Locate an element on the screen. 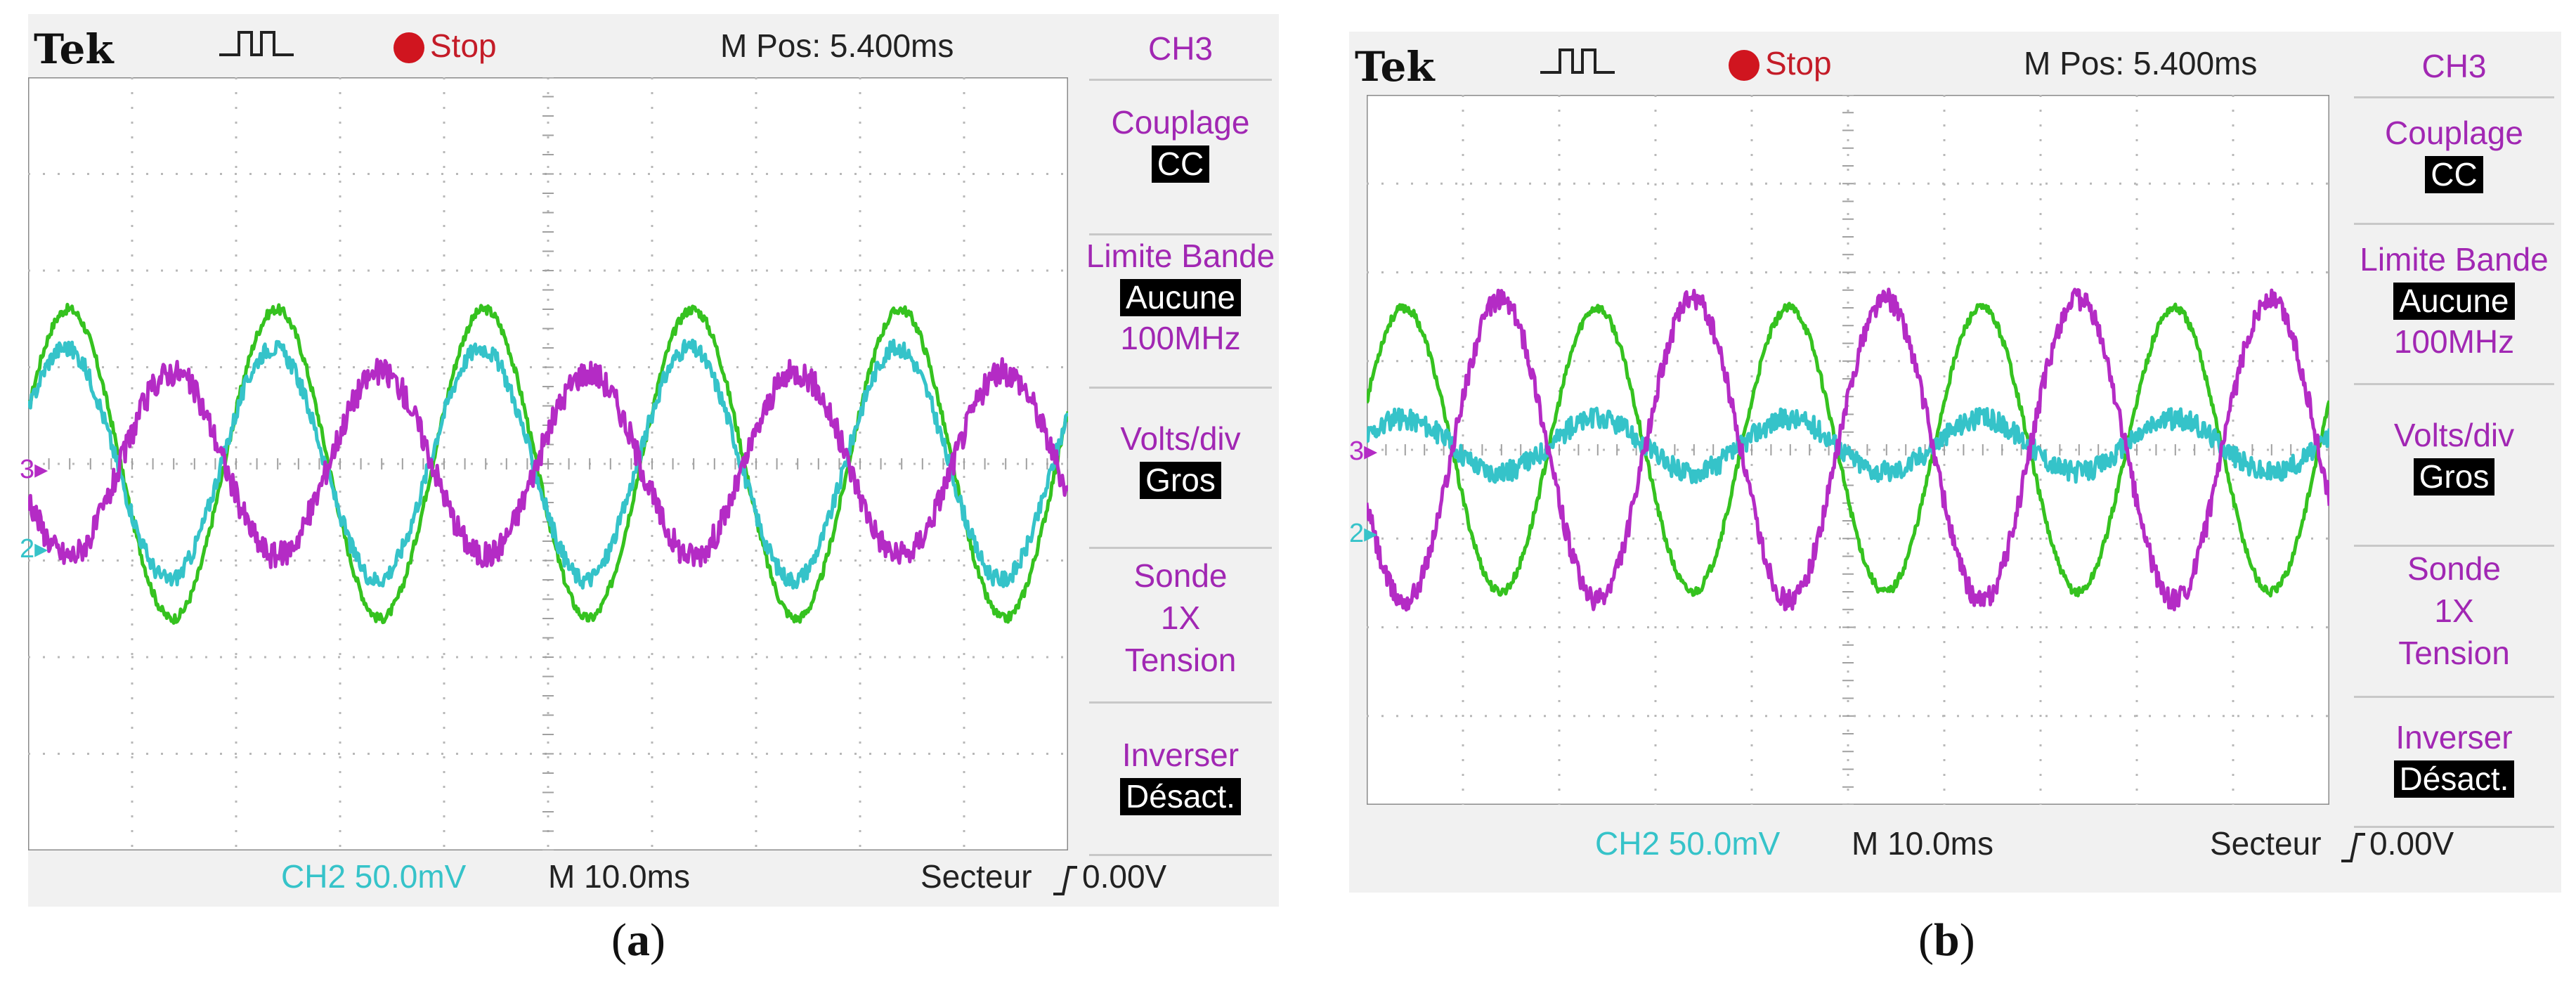 The image size is (2576, 991). caption-b-letter: b is located at coordinates (1946, 940).